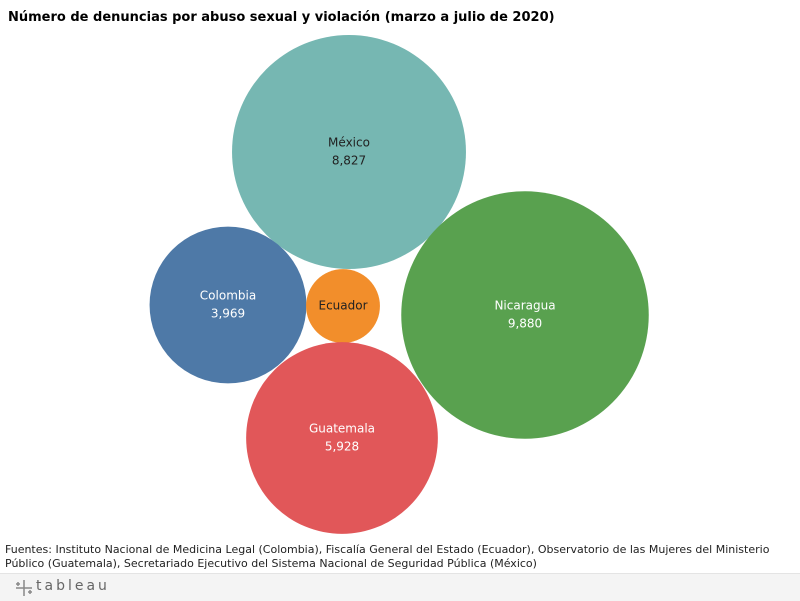 The height and width of the screenshot is (601, 800). Describe the element at coordinates (228, 314) in the screenshot. I see `value-label: 3,969` at that location.